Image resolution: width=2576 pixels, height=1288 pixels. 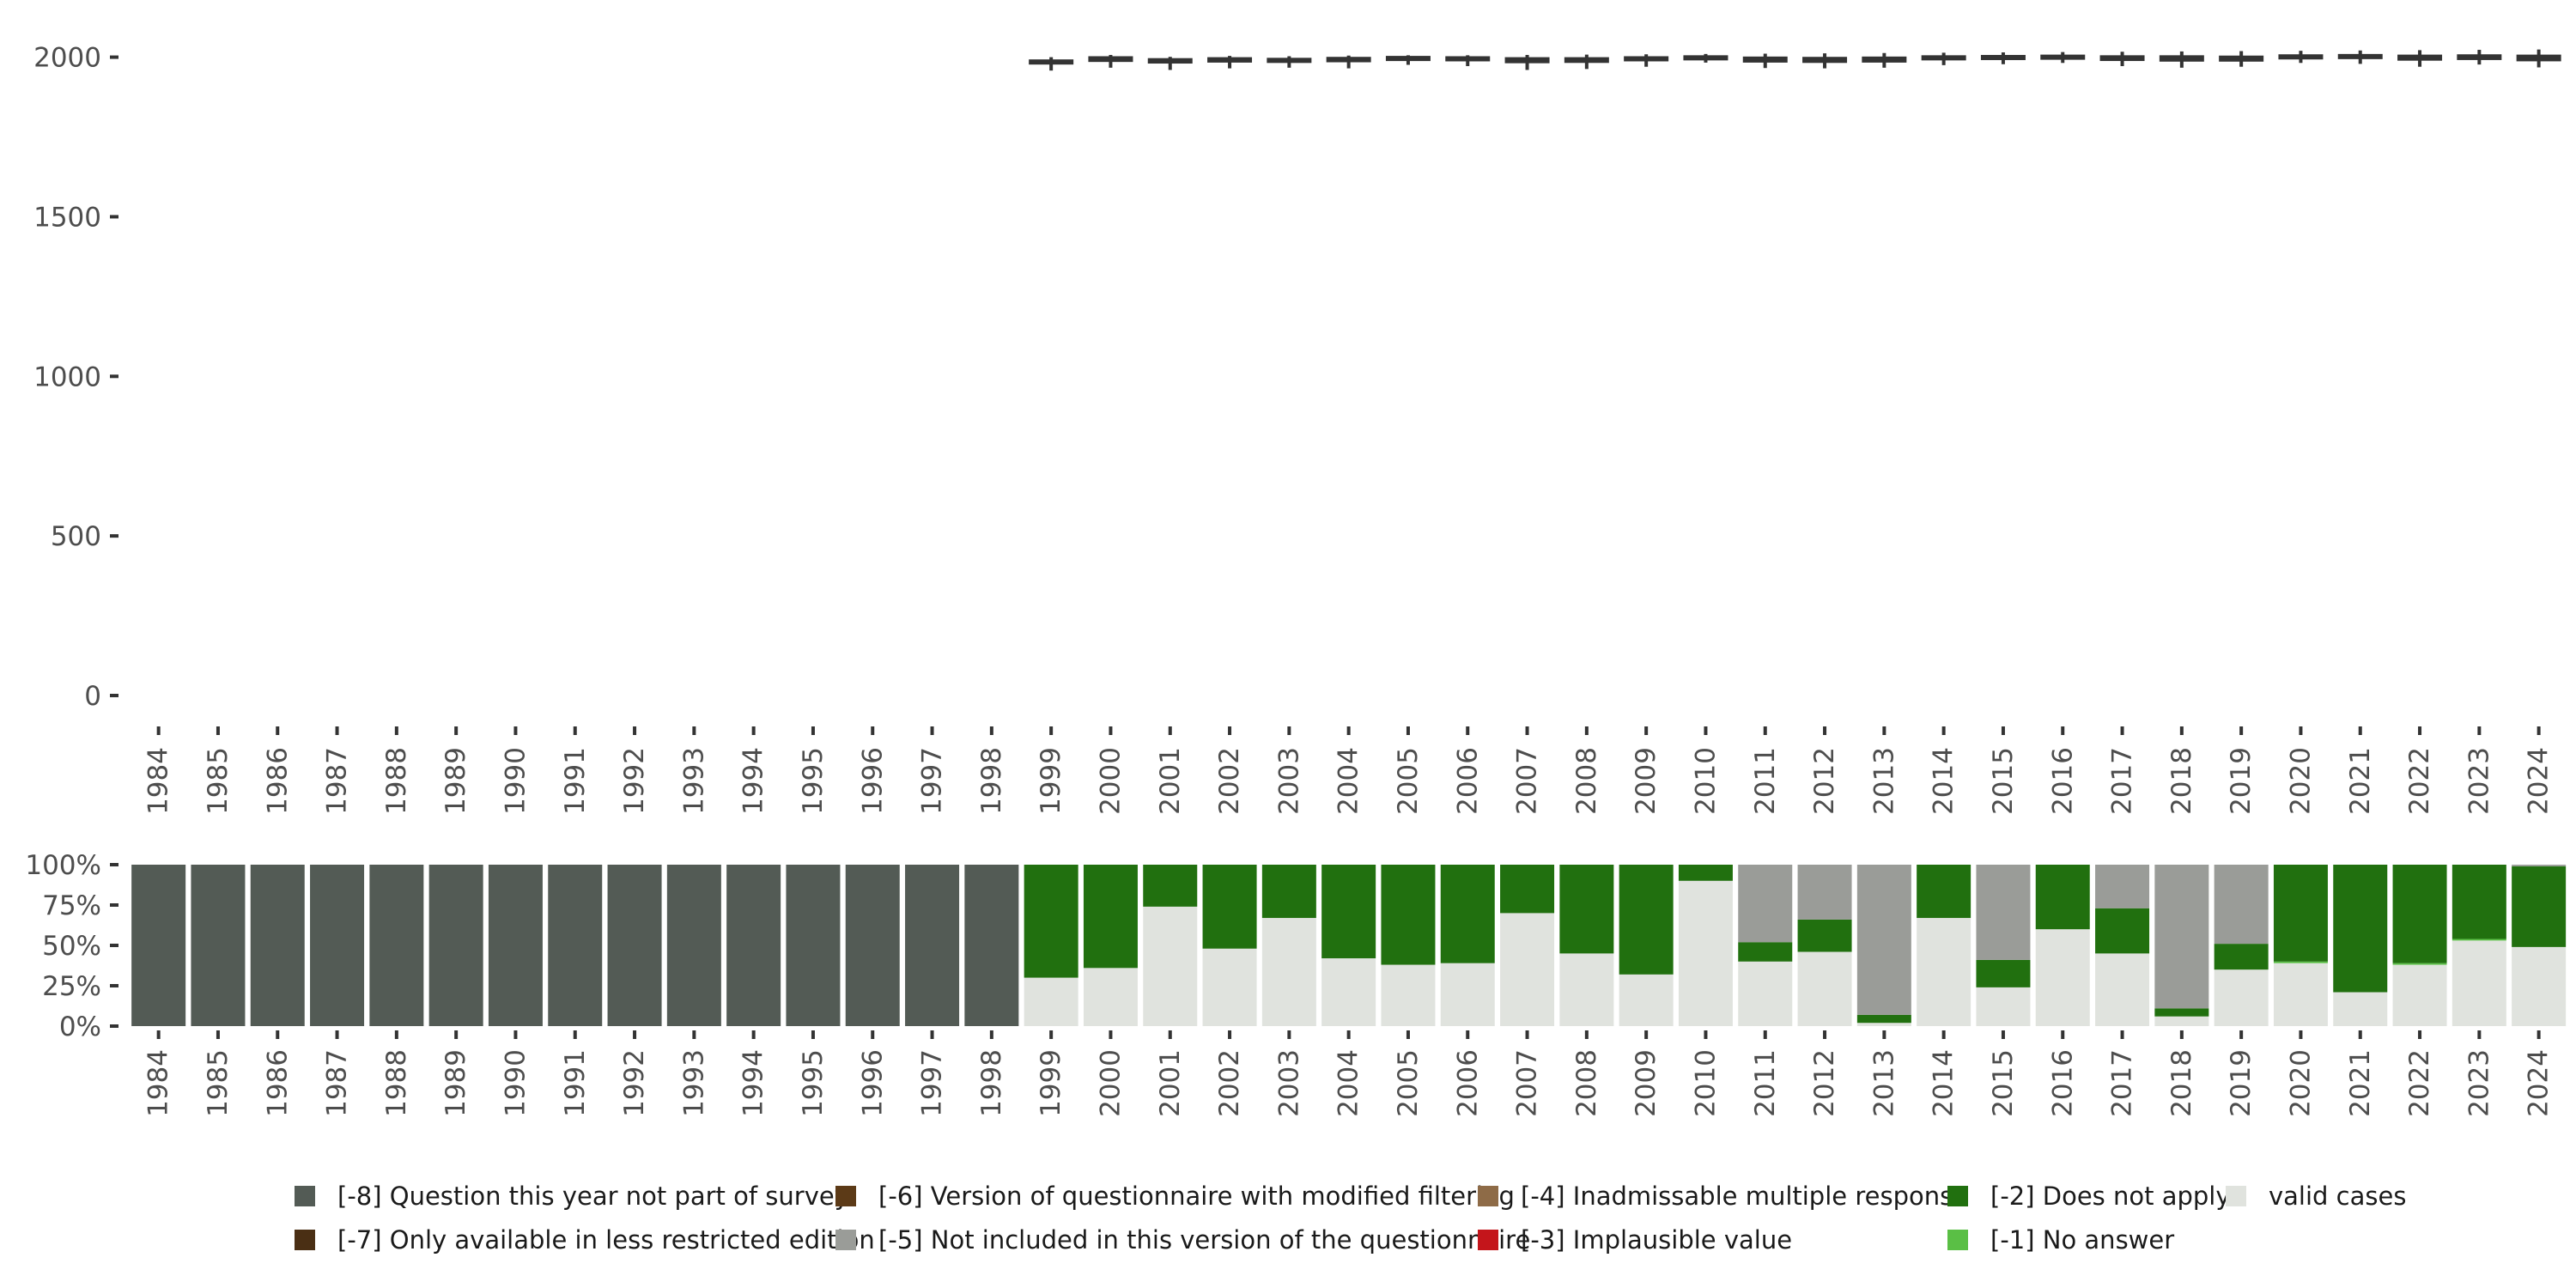 What do you see at coordinates (1646, 1083) in the screenshot?
I see `stacked-bar-x-tick-label: 2009` at bounding box center [1646, 1083].